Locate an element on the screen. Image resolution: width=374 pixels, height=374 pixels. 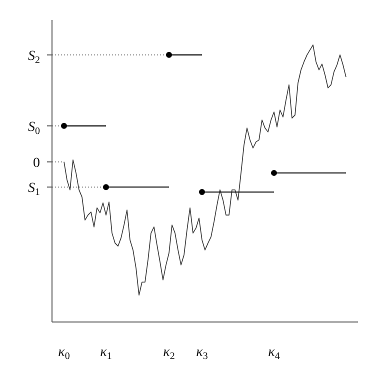
x-tick-label: κ$_{4}$ is located at coordinates (274, 353).